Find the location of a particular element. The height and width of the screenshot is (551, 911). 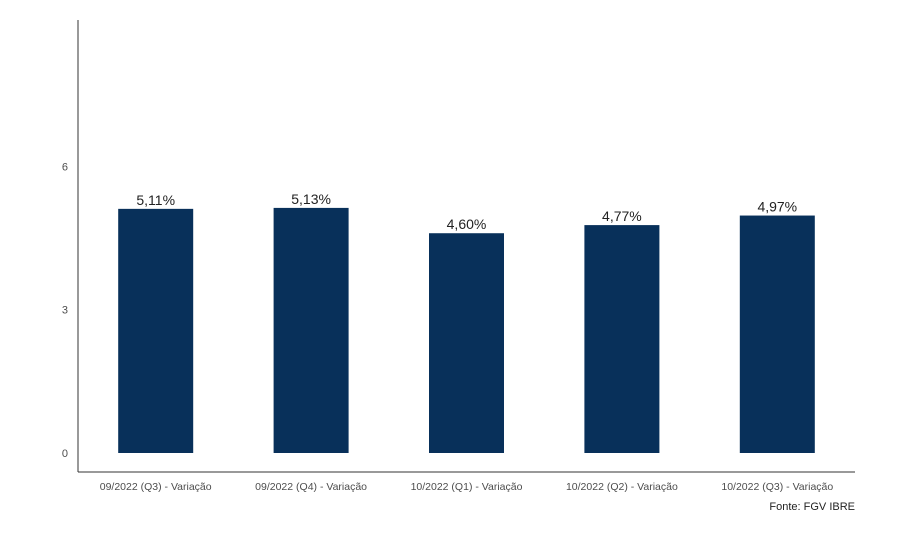

x-tick-label: 09/2022 (Q4) - Variação is located at coordinates (311, 487).